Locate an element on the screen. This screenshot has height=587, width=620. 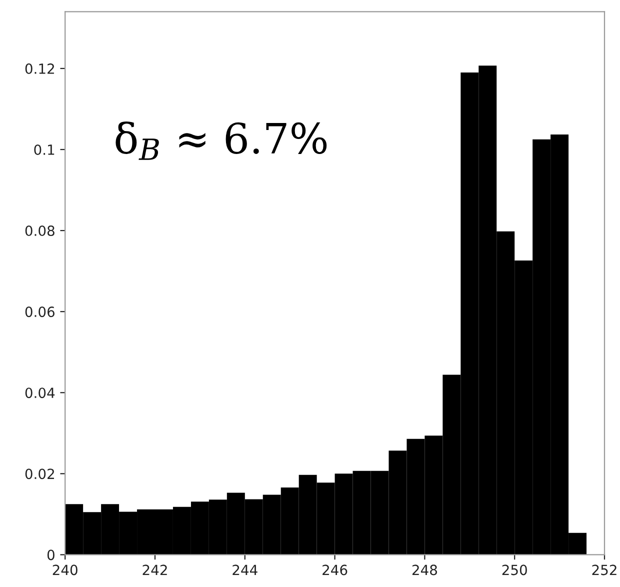
y-tick-label: 0.04 is located at coordinates (40, 393).